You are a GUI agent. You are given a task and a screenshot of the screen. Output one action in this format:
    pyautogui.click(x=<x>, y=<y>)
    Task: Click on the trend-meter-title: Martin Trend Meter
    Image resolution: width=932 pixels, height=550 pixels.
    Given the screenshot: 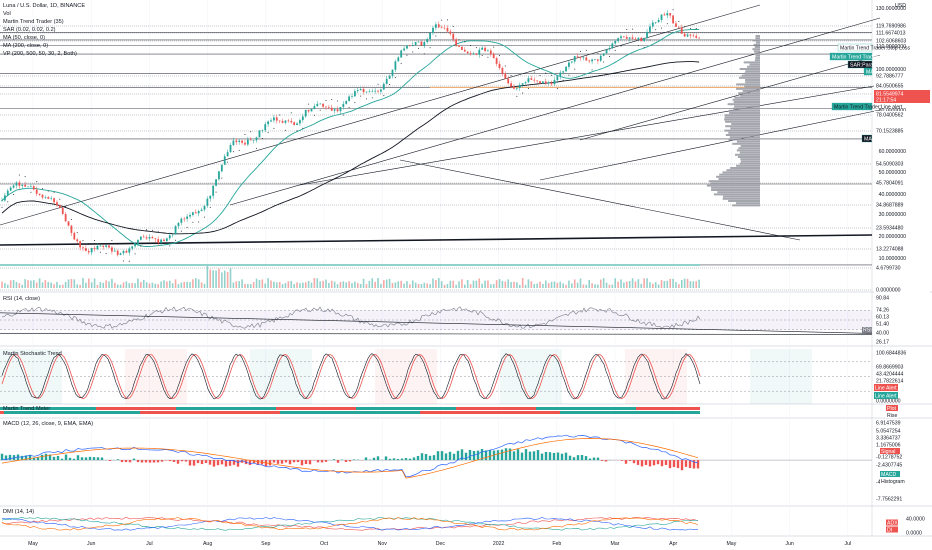 What is the action you would take?
    pyautogui.click(x=27, y=409)
    